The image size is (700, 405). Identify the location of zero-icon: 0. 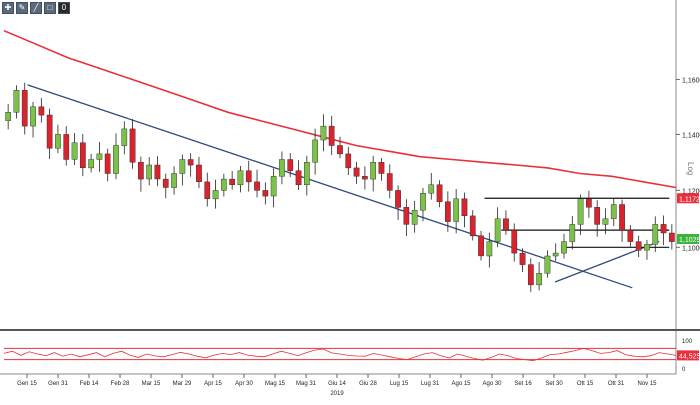
(64, 8).